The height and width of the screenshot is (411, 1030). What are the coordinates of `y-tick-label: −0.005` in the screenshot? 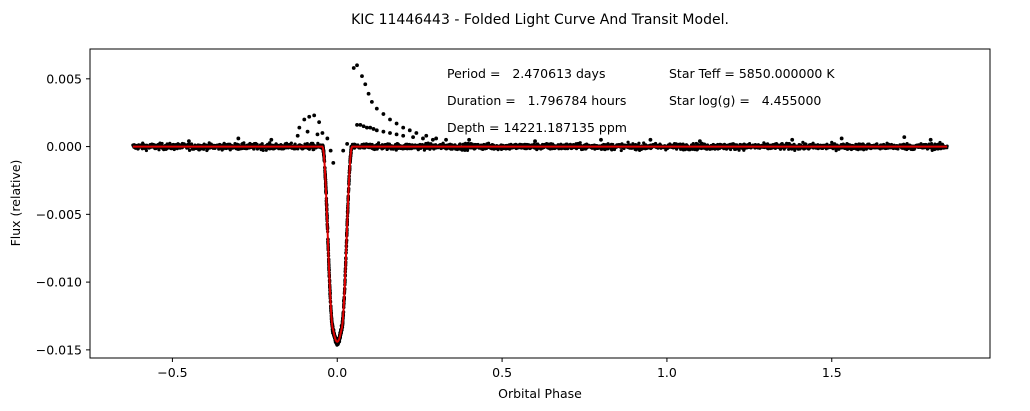 It's located at (59, 214).